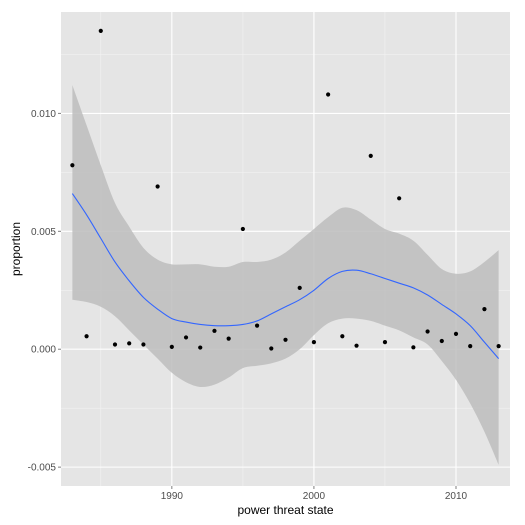  What do you see at coordinates (43, 114) in the screenshot?
I see `y-tick-label: 0.010` at bounding box center [43, 114].